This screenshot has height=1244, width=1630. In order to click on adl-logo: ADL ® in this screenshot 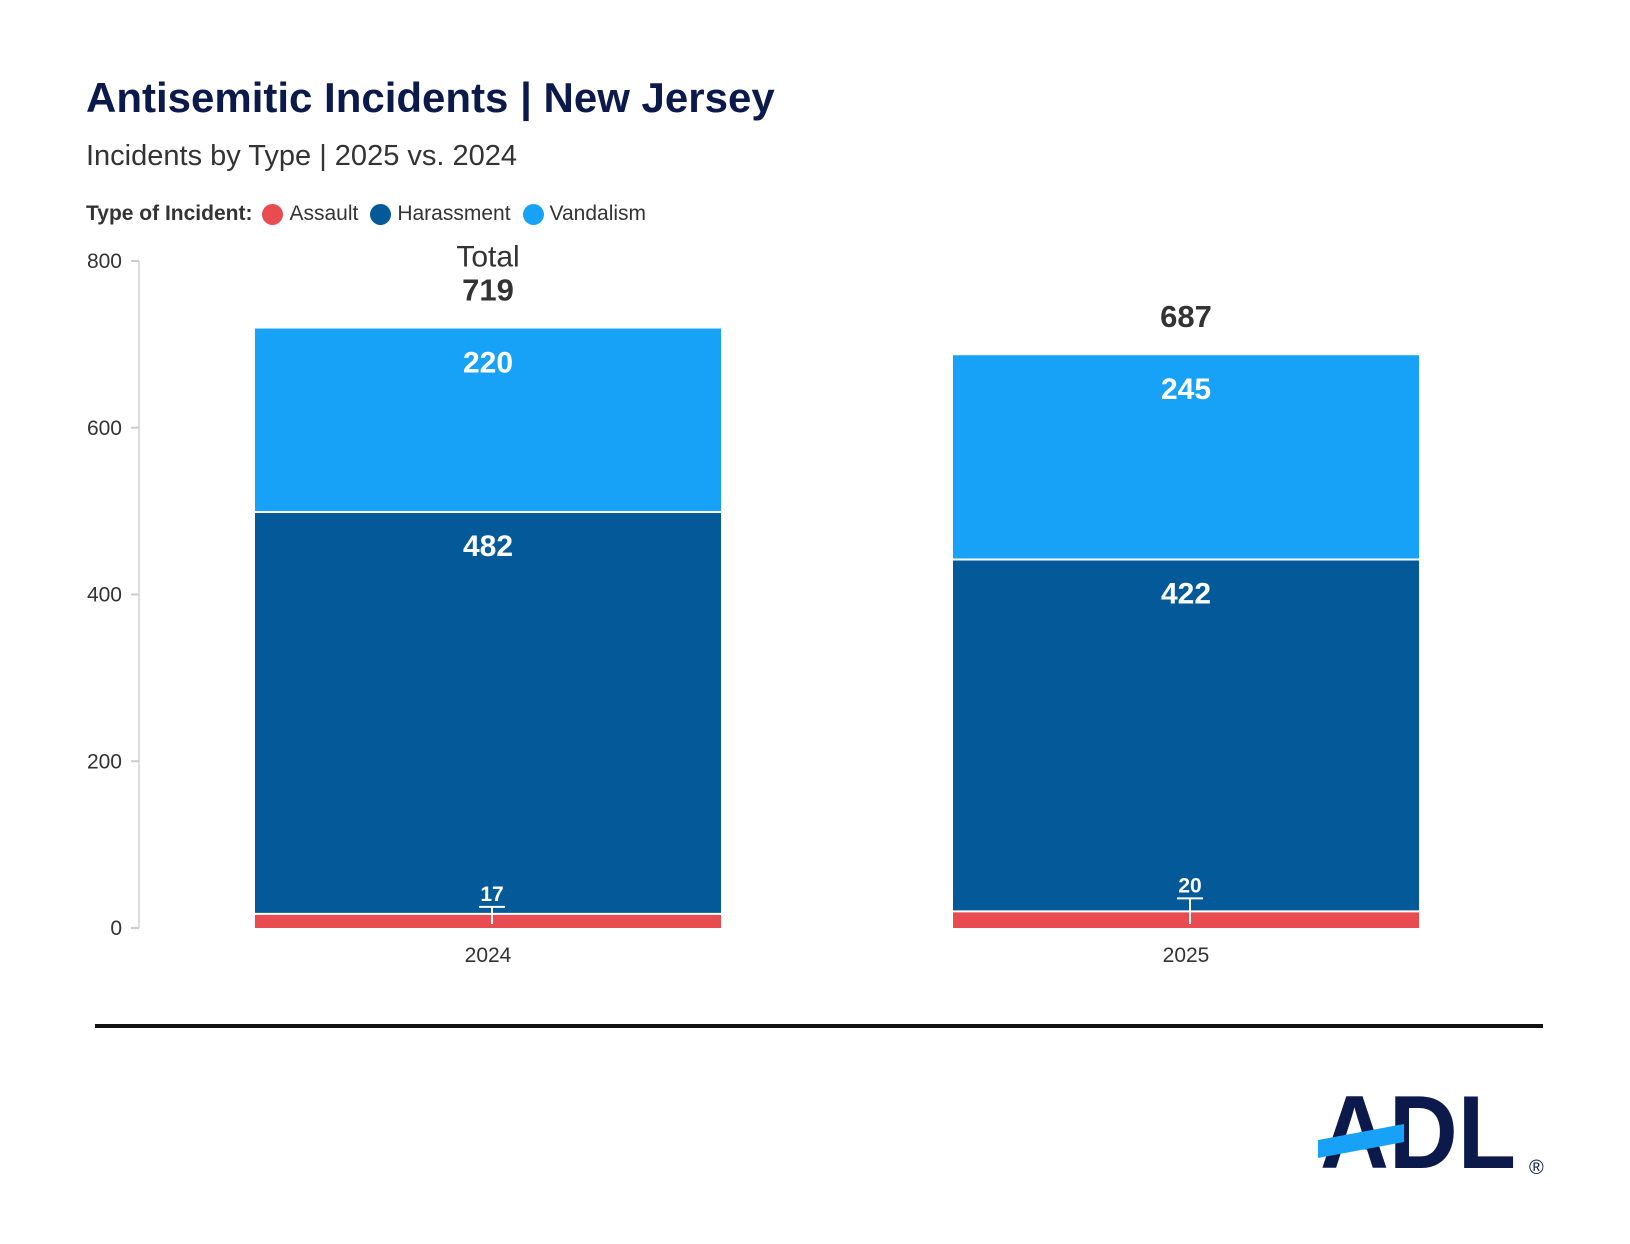, I will do `click(1431, 1132)`.